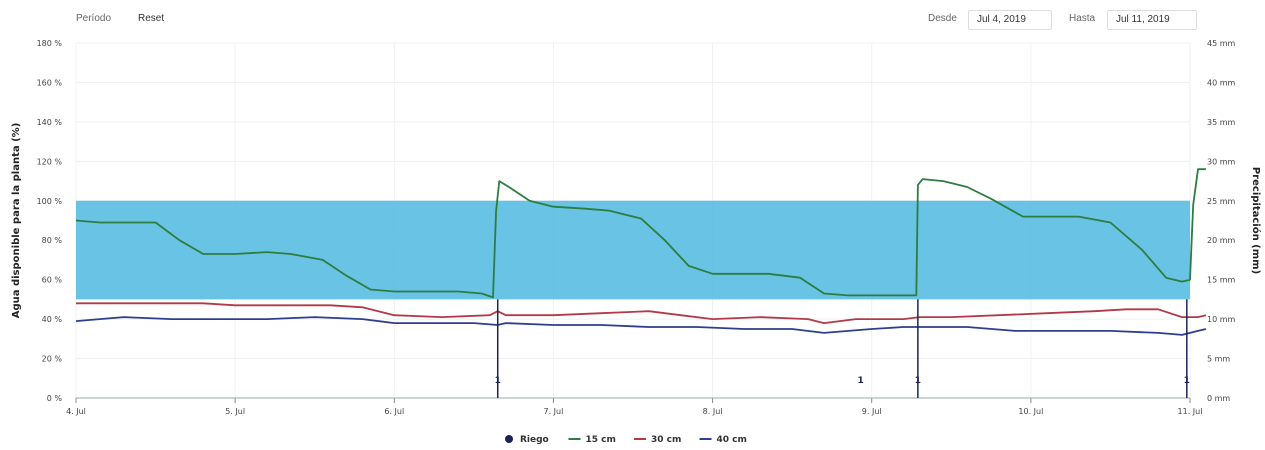 The height and width of the screenshot is (450, 1265). I want to click on y-tick-label: 100 %, so click(50, 201).